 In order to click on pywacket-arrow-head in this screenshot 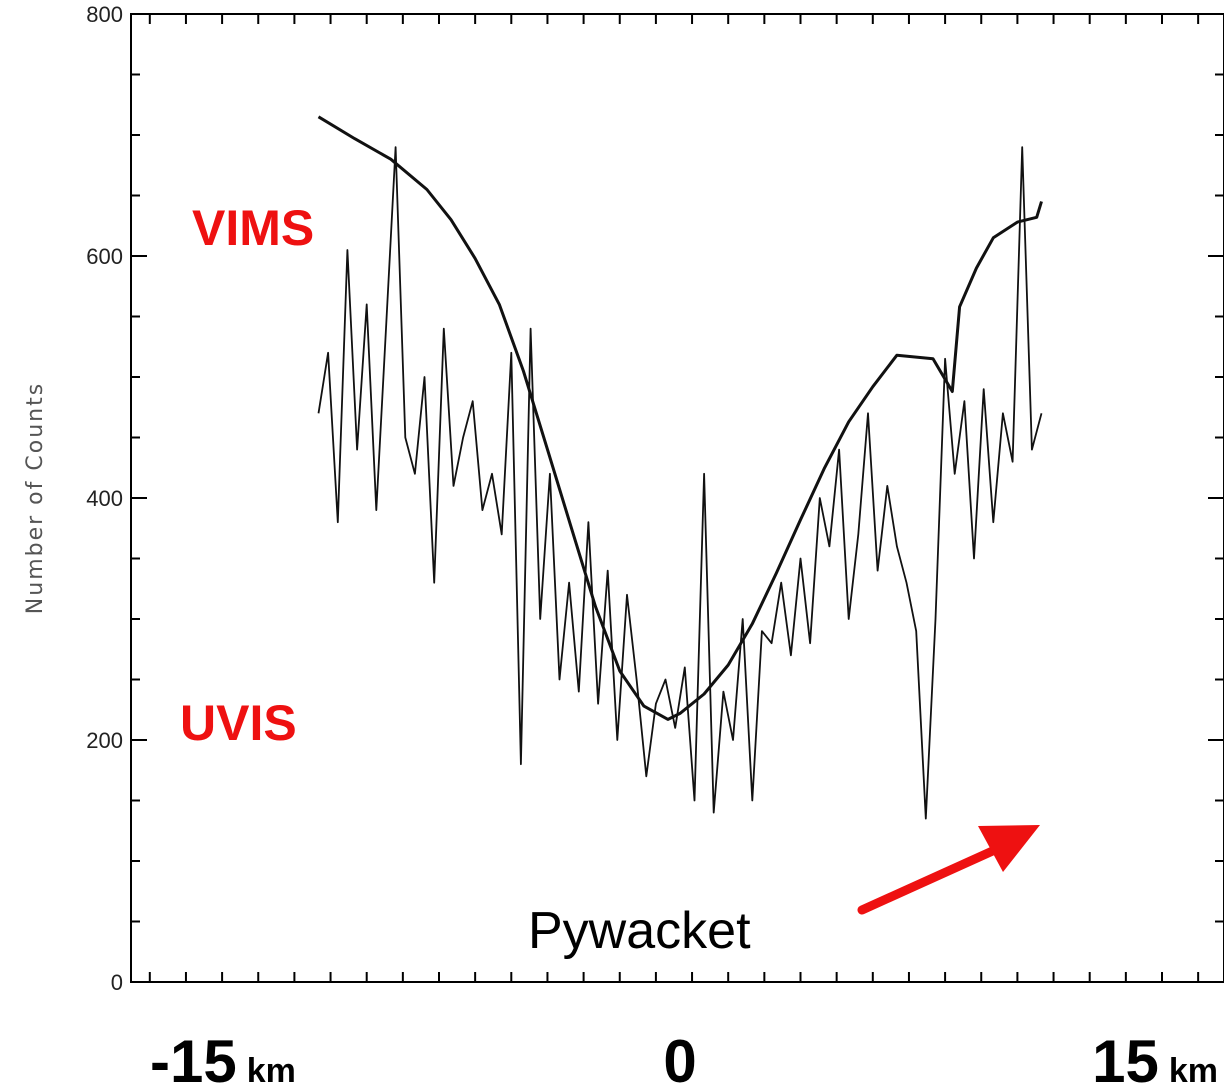, I will do `click(1009, 848)`.